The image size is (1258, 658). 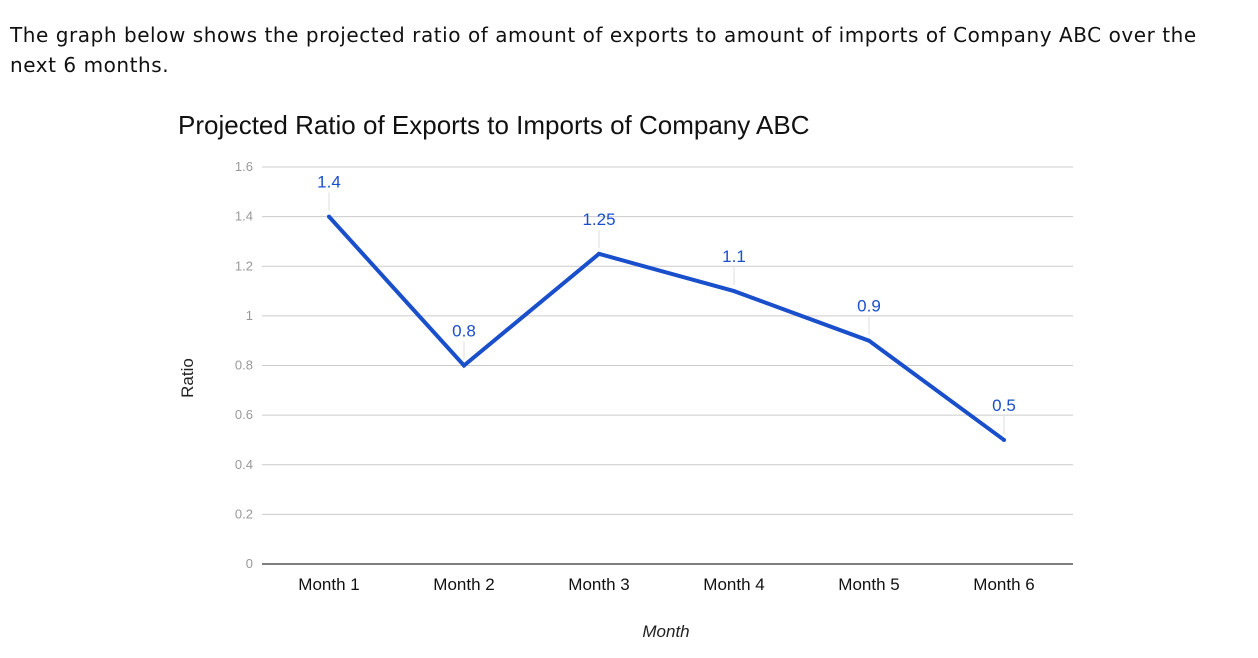 What do you see at coordinates (1003, 584) in the screenshot?
I see `x-tick-label: Month 6` at bounding box center [1003, 584].